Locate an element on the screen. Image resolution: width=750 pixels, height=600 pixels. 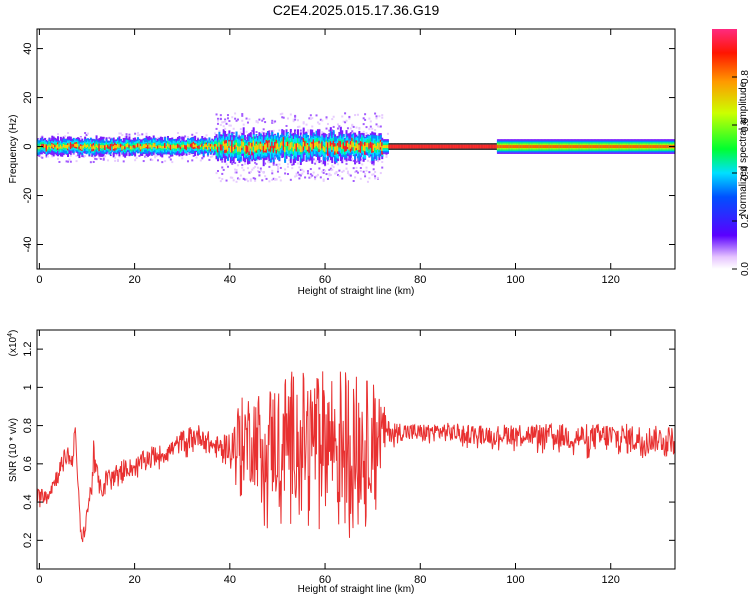
colorbar-tick-label: 0.4 is located at coordinates (745, 173).